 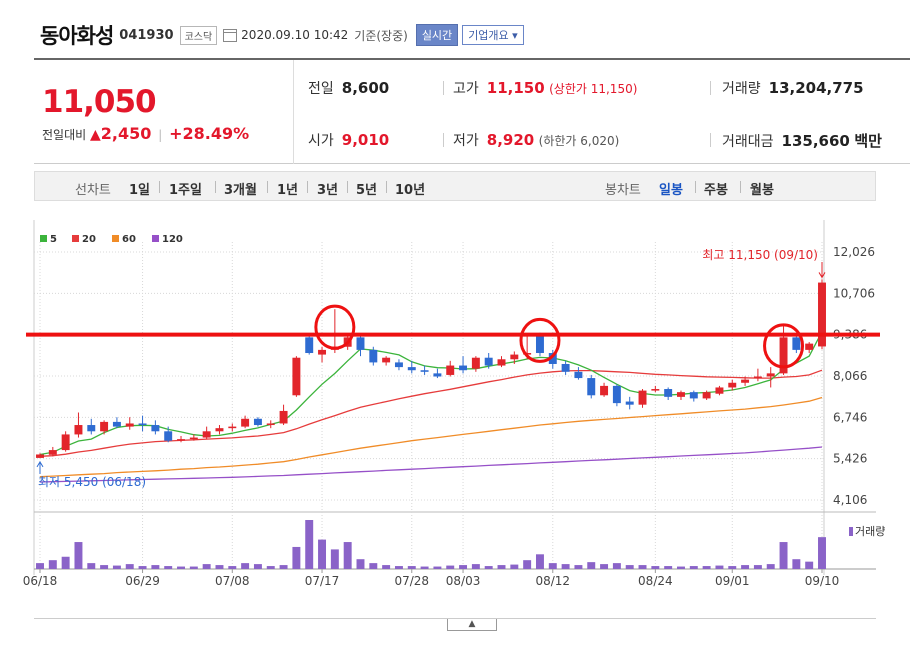 I want to click on period-1y: 1년, so click(x=288, y=190).